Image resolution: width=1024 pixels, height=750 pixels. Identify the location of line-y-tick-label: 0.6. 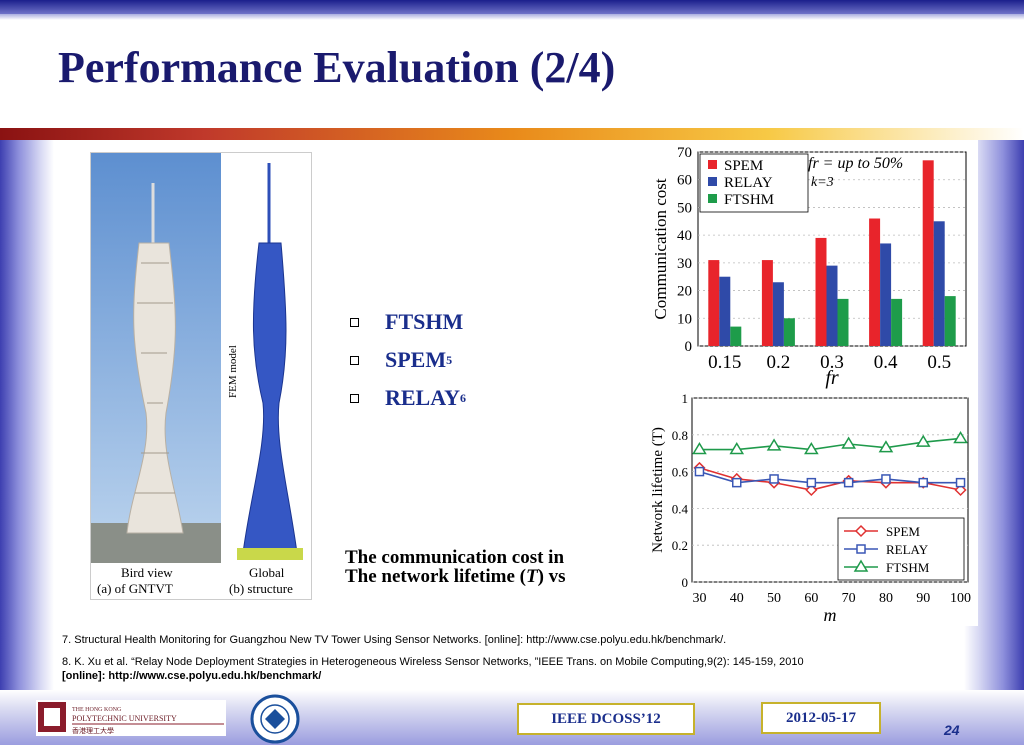
(680, 472).